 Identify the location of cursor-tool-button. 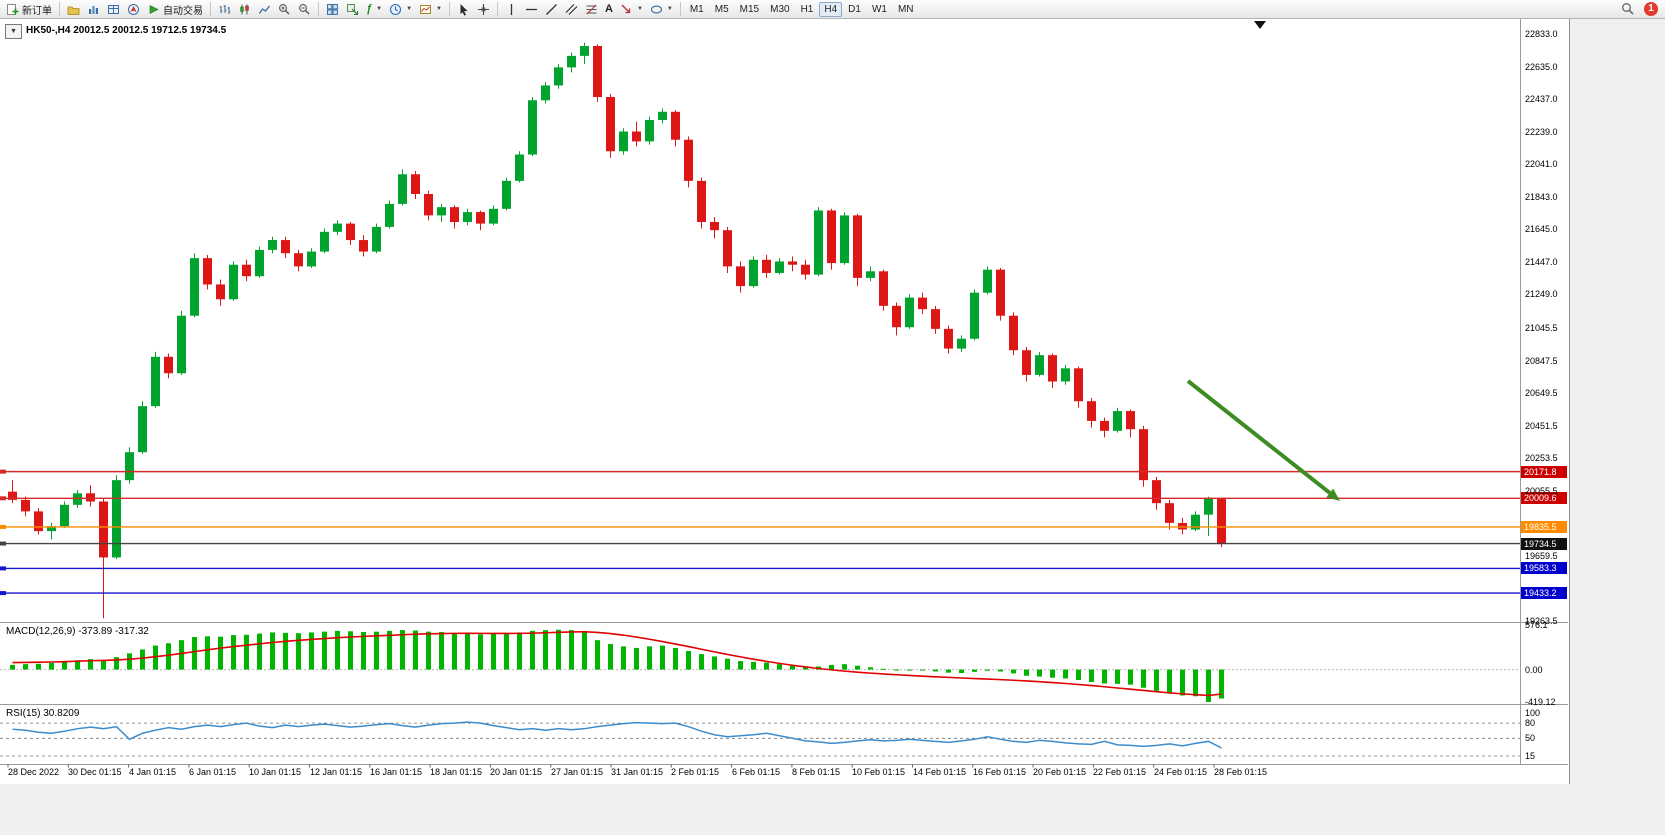
(463, 9).